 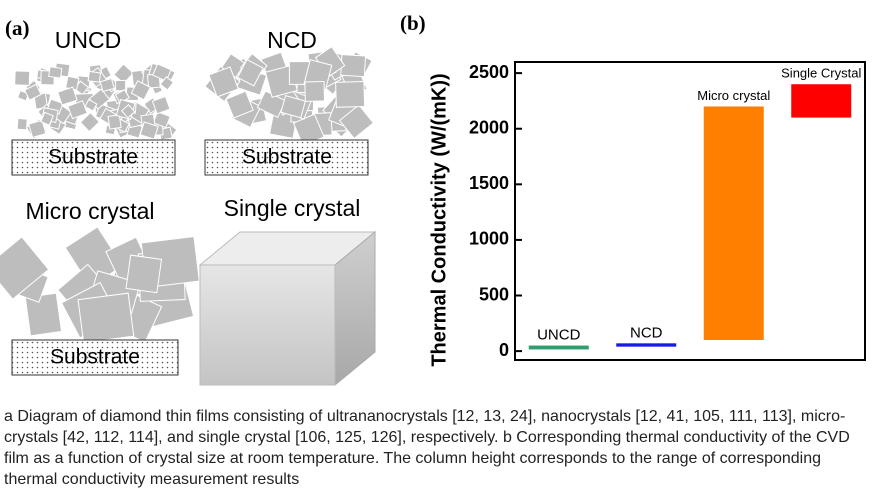 I want to click on panel-label: (a), so click(x=17, y=28).